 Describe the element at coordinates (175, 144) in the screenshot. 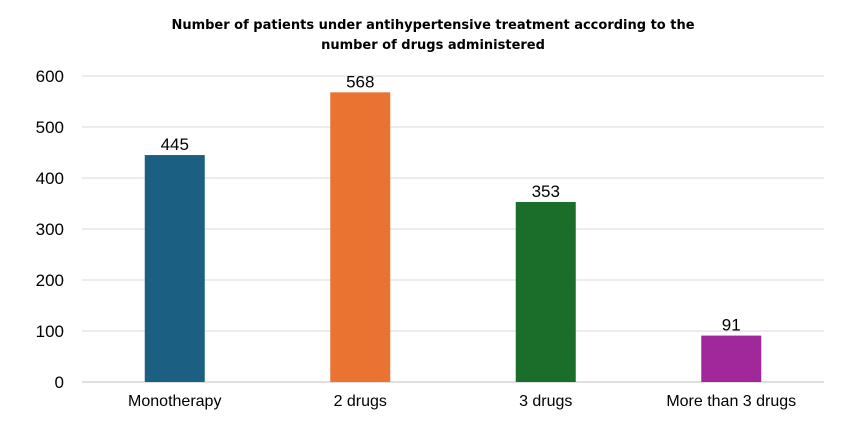

I see `data-label: 445` at that location.